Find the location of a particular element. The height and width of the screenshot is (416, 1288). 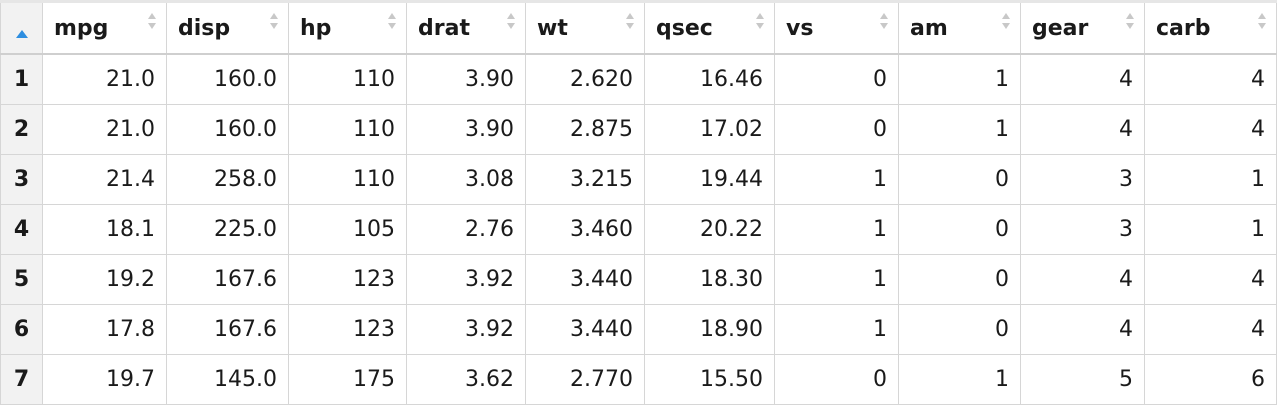

column-header-label: vs is located at coordinates (800, 28).